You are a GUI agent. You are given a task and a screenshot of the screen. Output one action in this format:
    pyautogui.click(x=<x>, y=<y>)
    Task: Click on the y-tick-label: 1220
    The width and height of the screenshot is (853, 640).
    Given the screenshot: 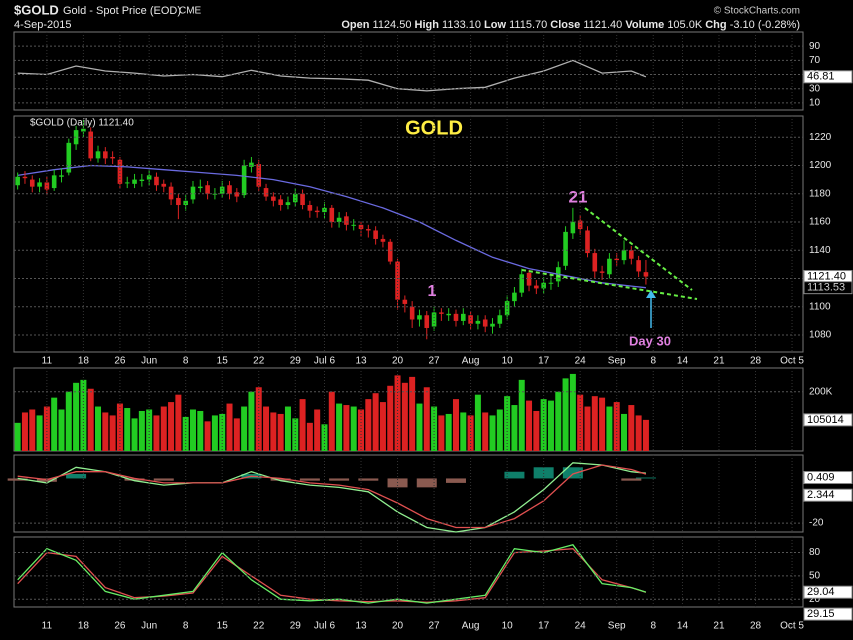 What is the action you would take?
    pyautogui.click(x=820, y=137)
    